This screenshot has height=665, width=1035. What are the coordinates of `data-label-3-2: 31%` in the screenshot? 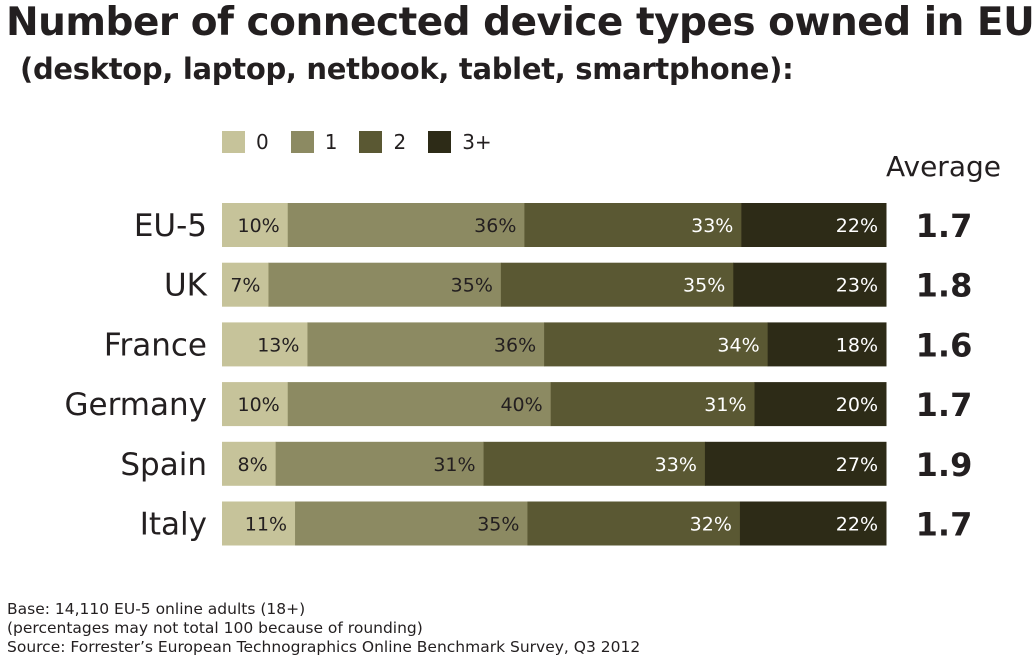 It's located at (725, 405).